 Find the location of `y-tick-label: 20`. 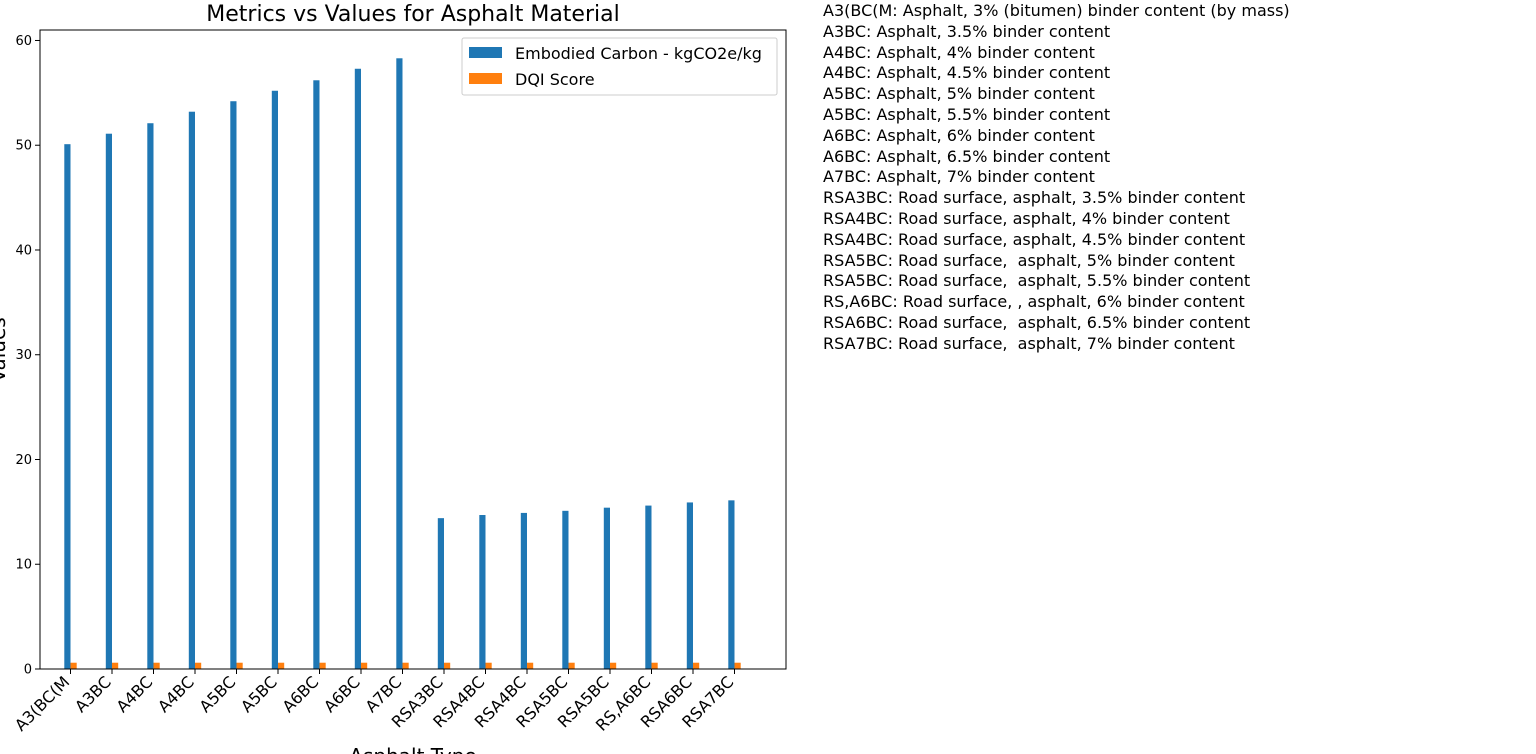

y-tick-label: 20 is located at coordinates (23, 460).